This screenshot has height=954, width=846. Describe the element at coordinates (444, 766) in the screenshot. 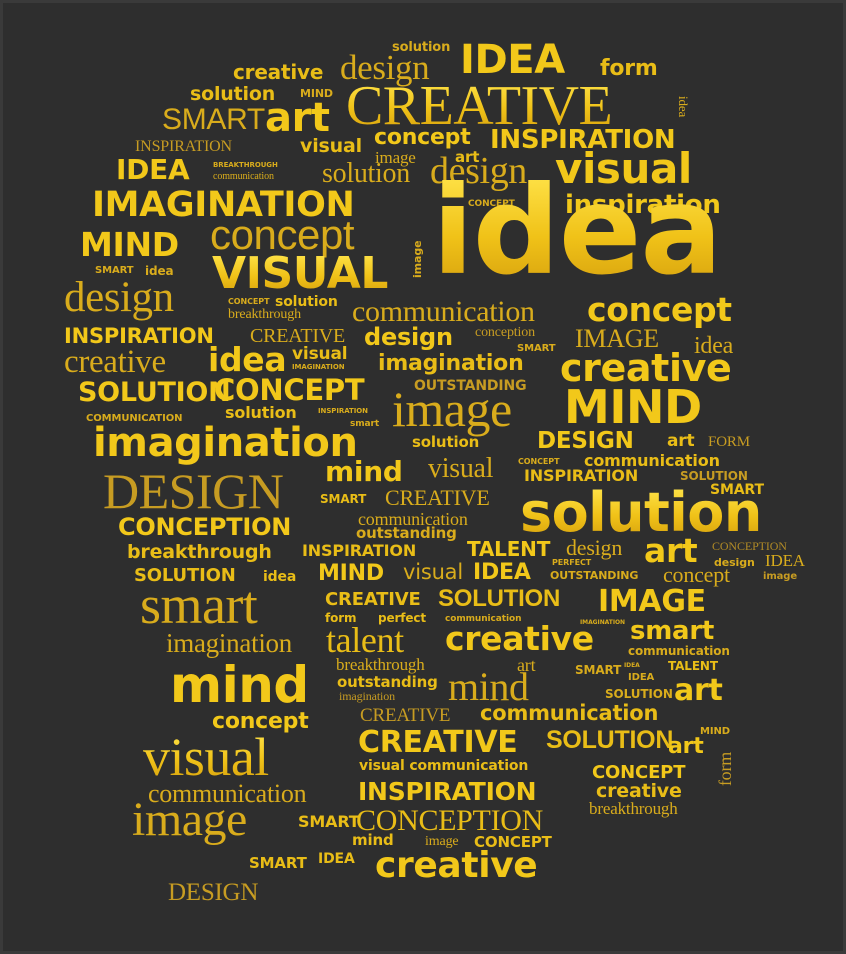

I see `word-cloud-word: visual communication` at that location.